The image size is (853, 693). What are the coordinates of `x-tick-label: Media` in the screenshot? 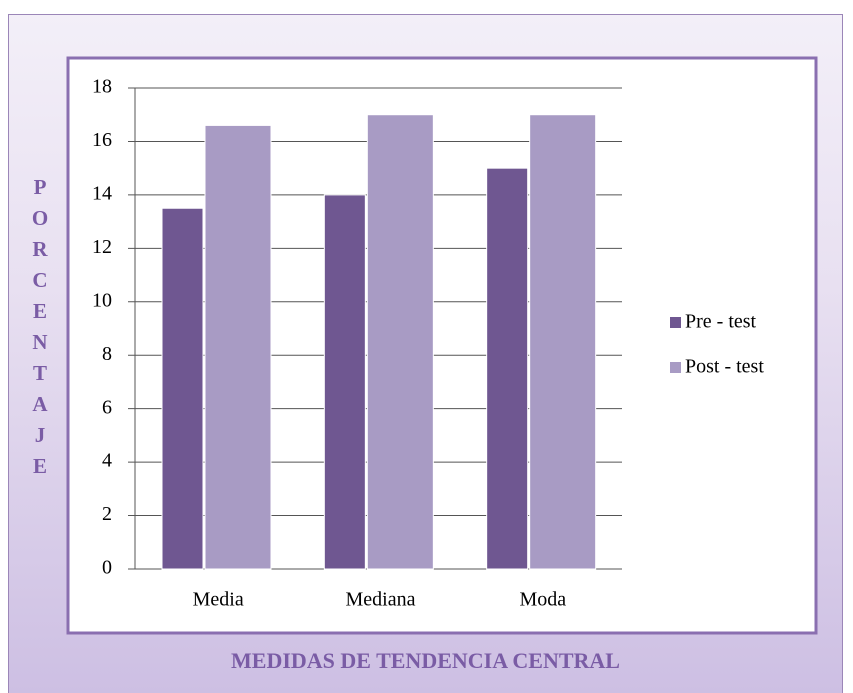 It's located at (218, 600).